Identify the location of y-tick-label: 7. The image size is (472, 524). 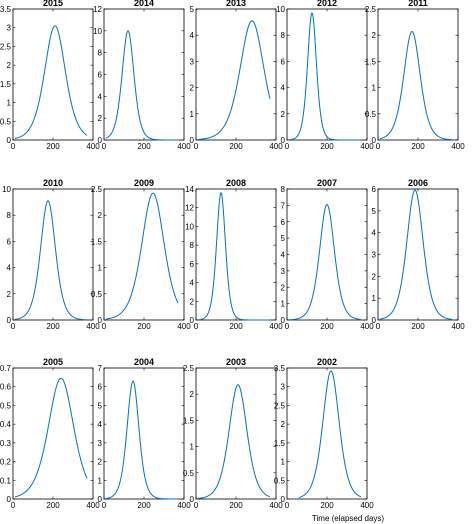
(283, 205).